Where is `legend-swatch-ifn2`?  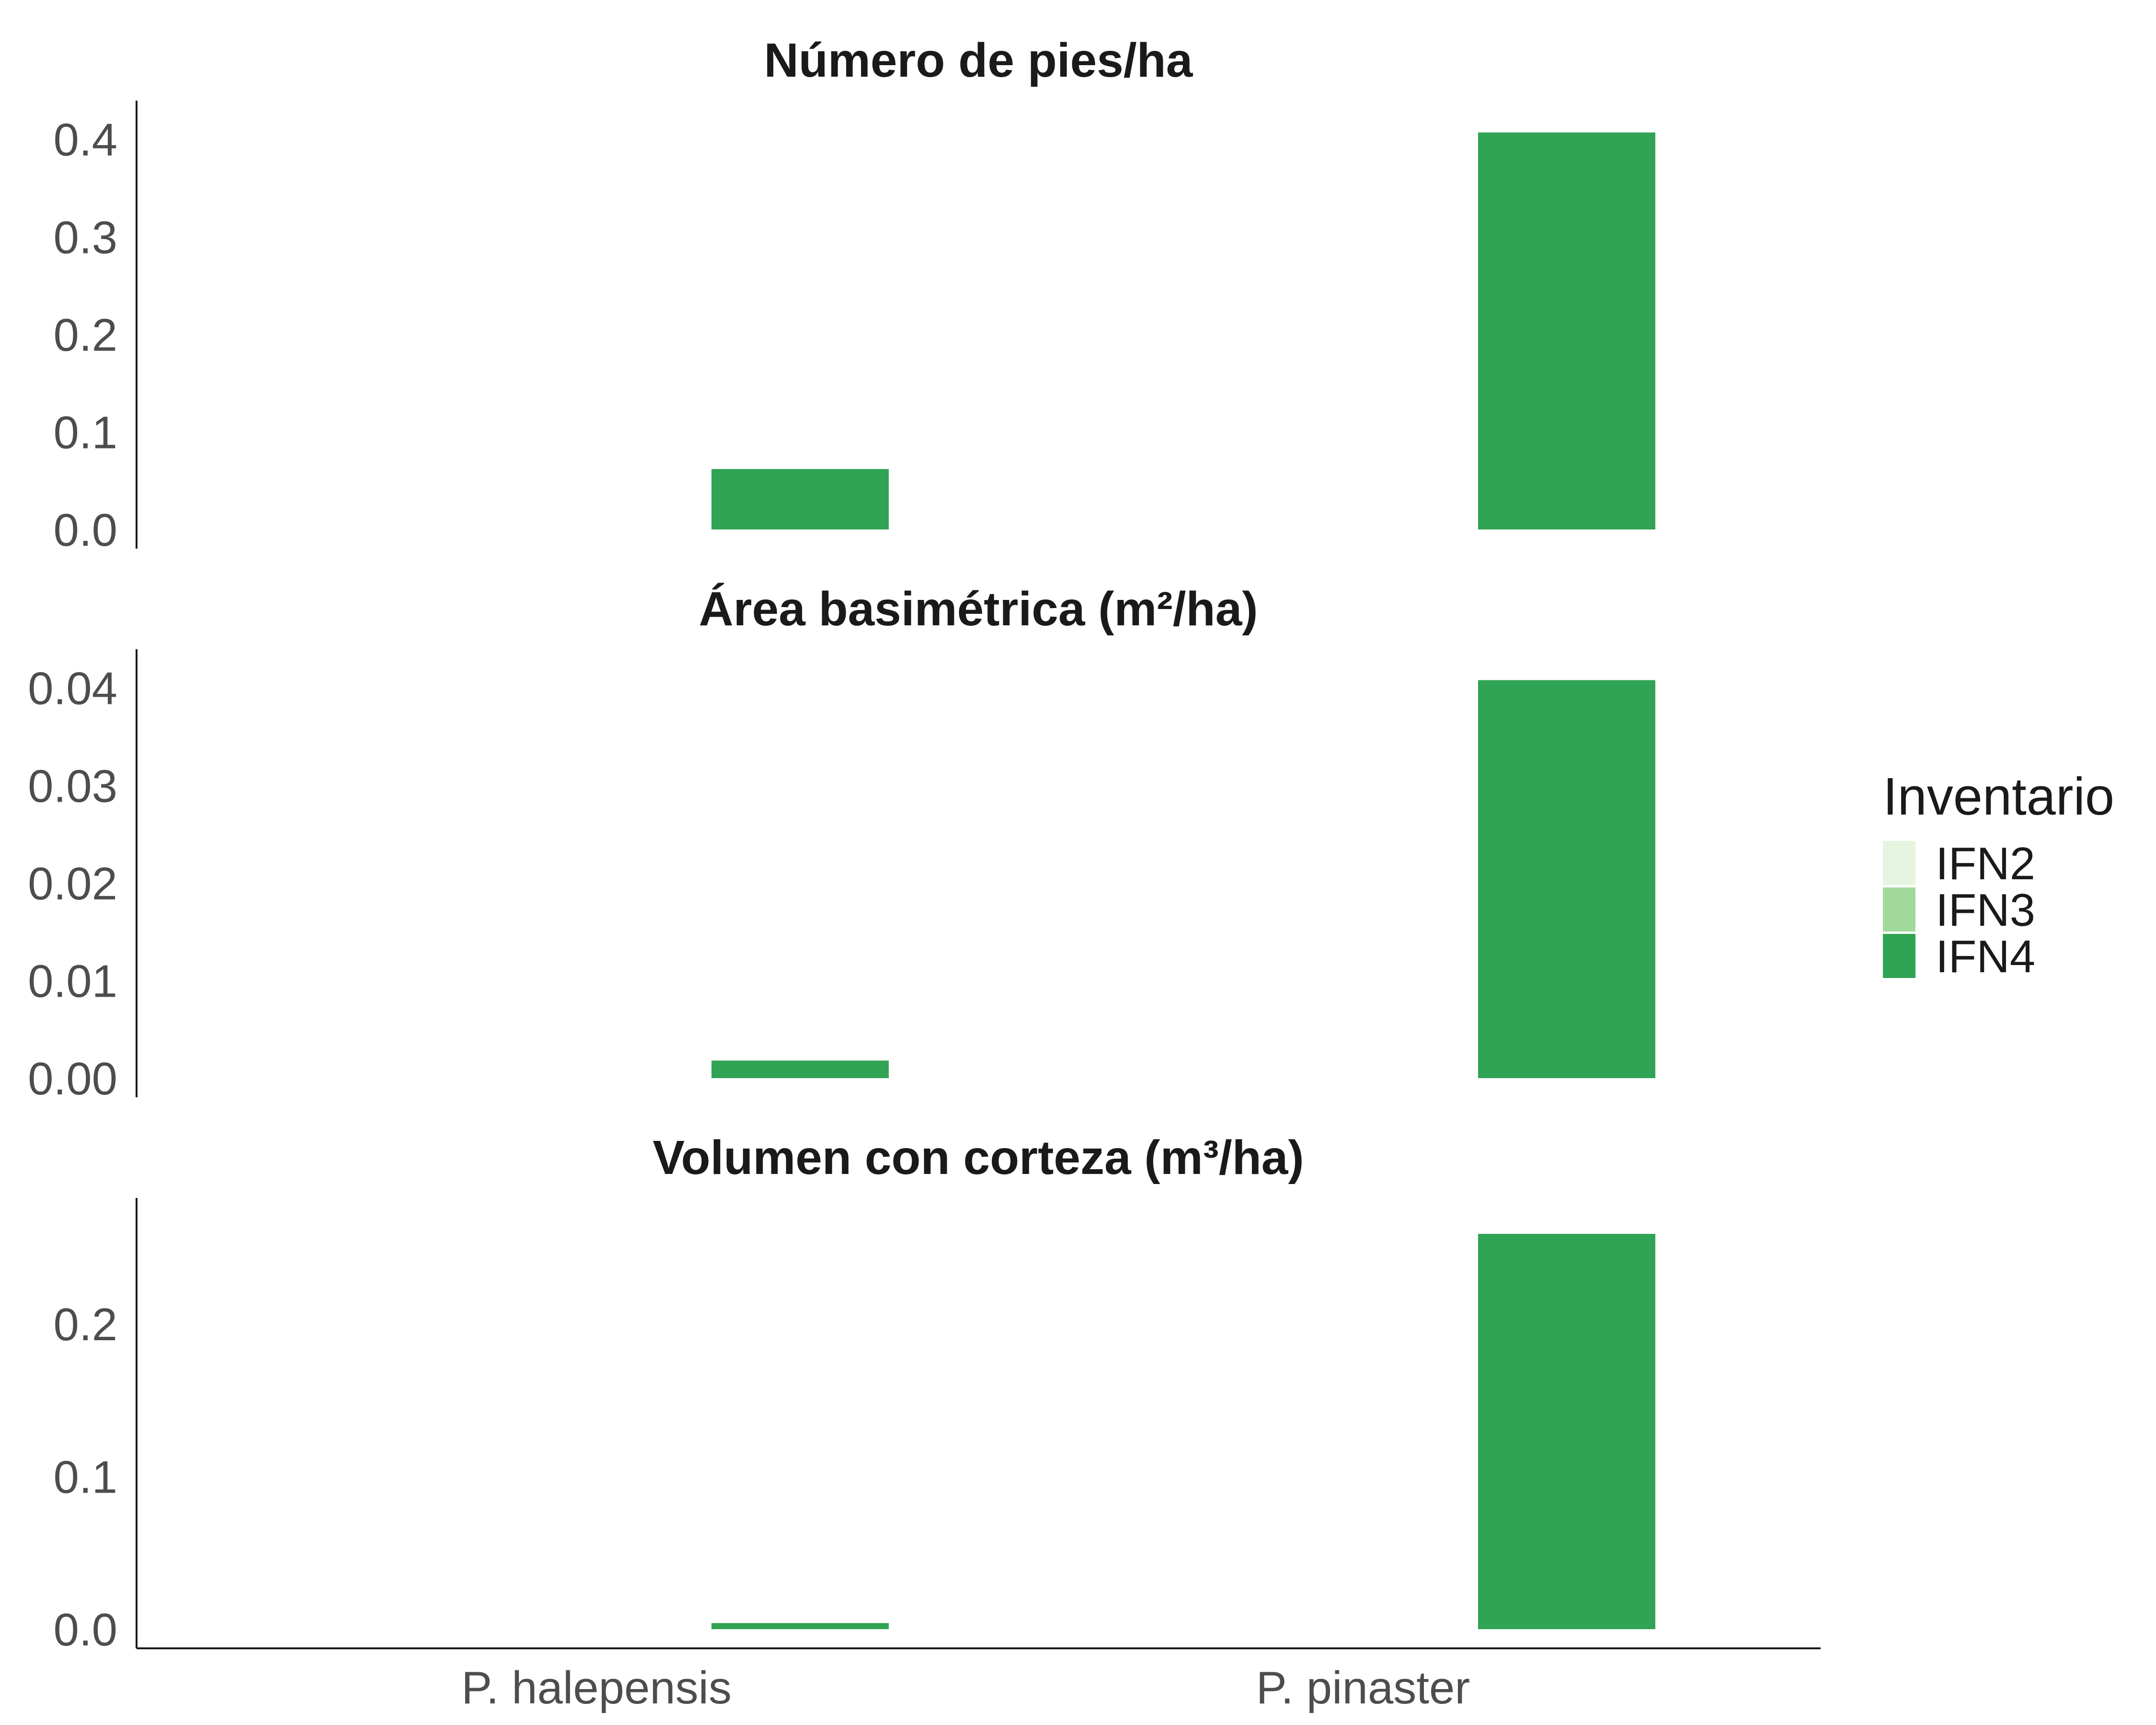
legend-swatch-ifn2 is located at coordinates (1899, 863).